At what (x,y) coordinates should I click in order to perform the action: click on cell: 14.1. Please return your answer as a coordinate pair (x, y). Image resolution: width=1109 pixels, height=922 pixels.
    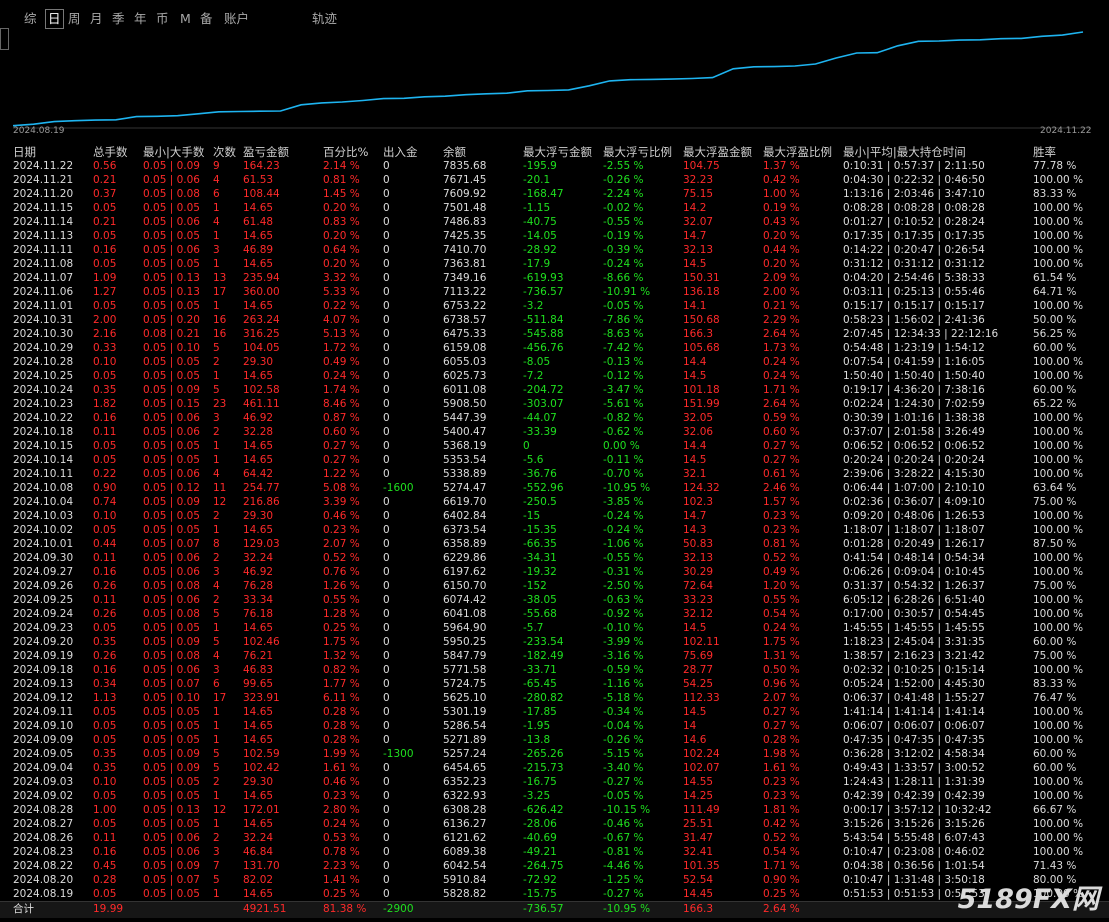
    Looking at the image, I should click on (695, 306).